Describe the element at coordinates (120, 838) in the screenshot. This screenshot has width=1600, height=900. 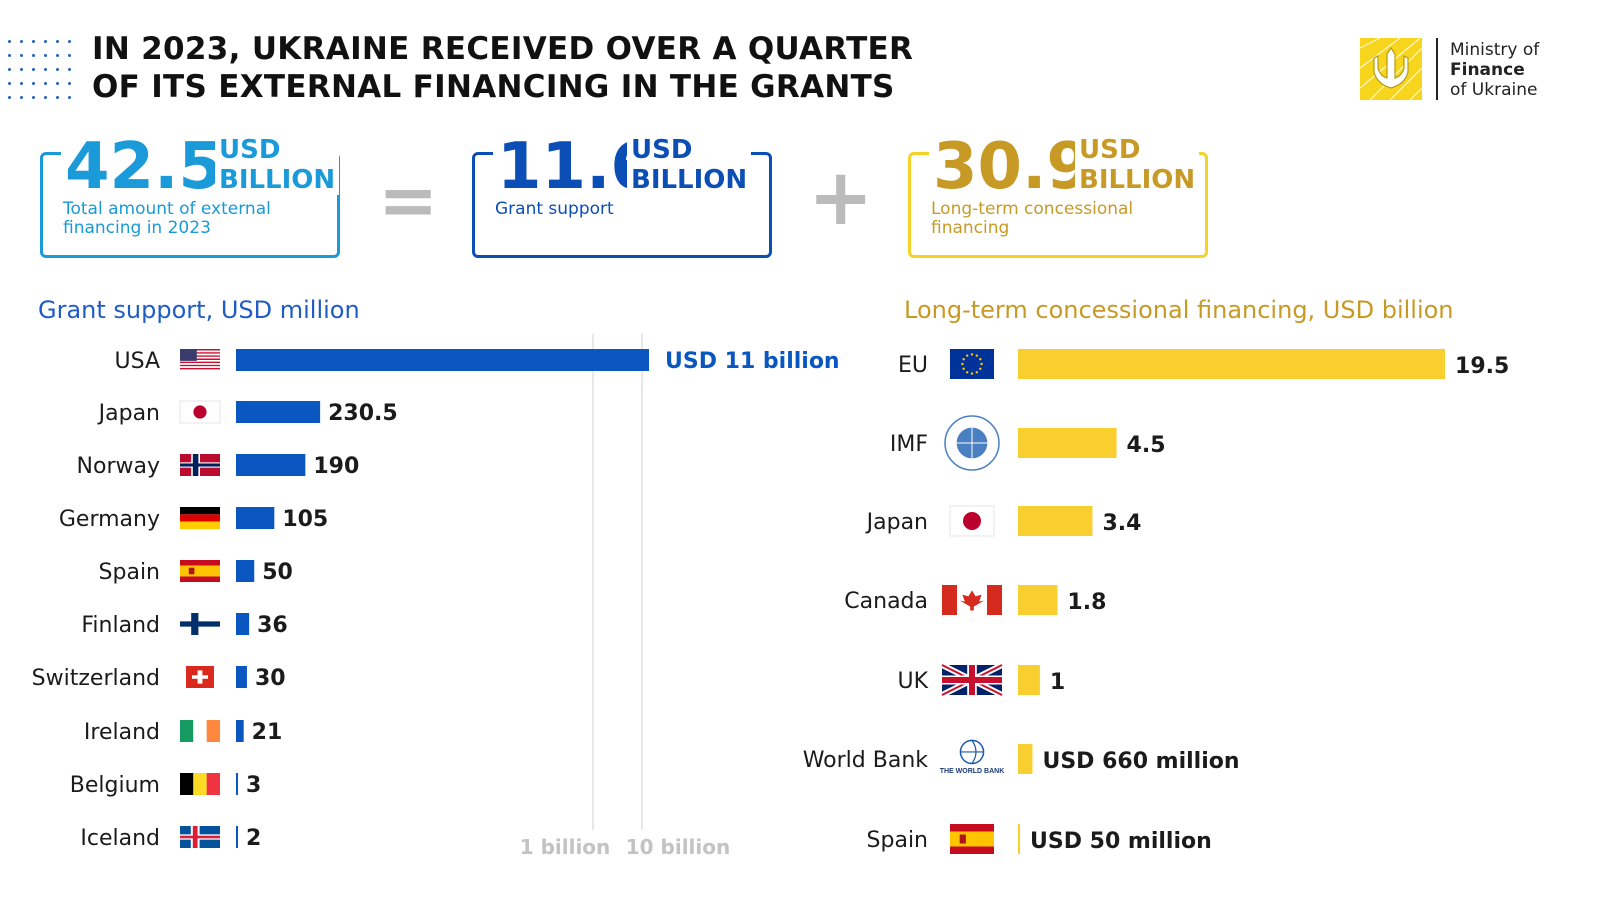
I see `bar-category-label: Iceland` at that location.